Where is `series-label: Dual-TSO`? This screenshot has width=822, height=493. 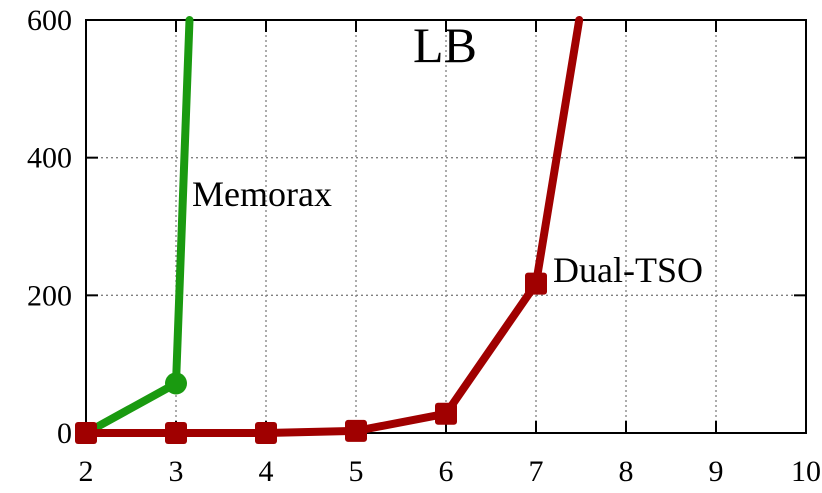 series-label: Dual-TSO is located at coordinates (628, 270).